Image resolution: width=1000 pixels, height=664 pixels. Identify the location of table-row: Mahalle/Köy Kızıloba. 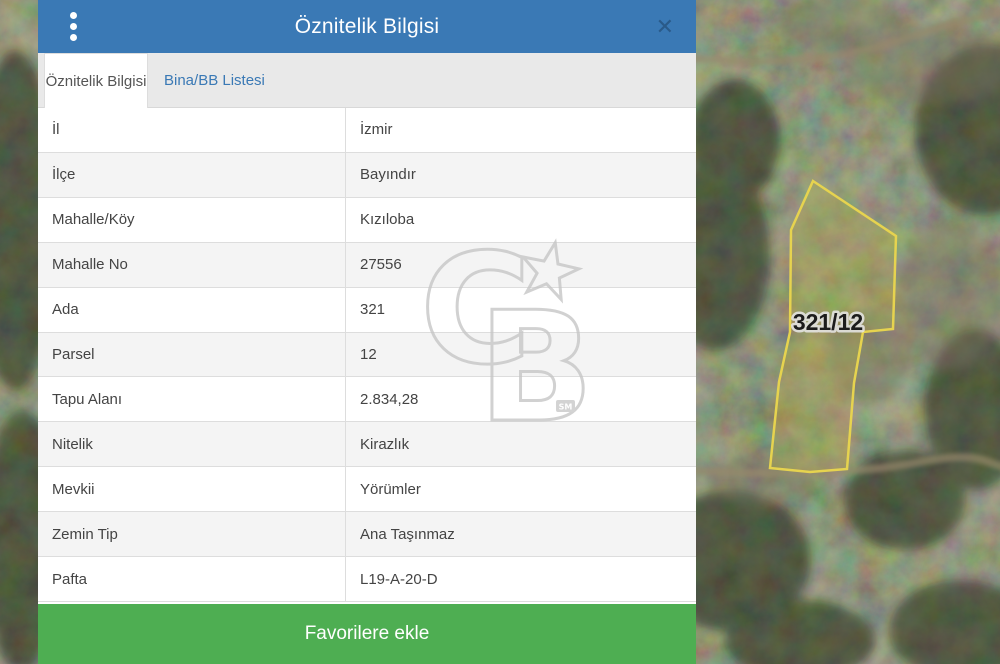
(367, 220).